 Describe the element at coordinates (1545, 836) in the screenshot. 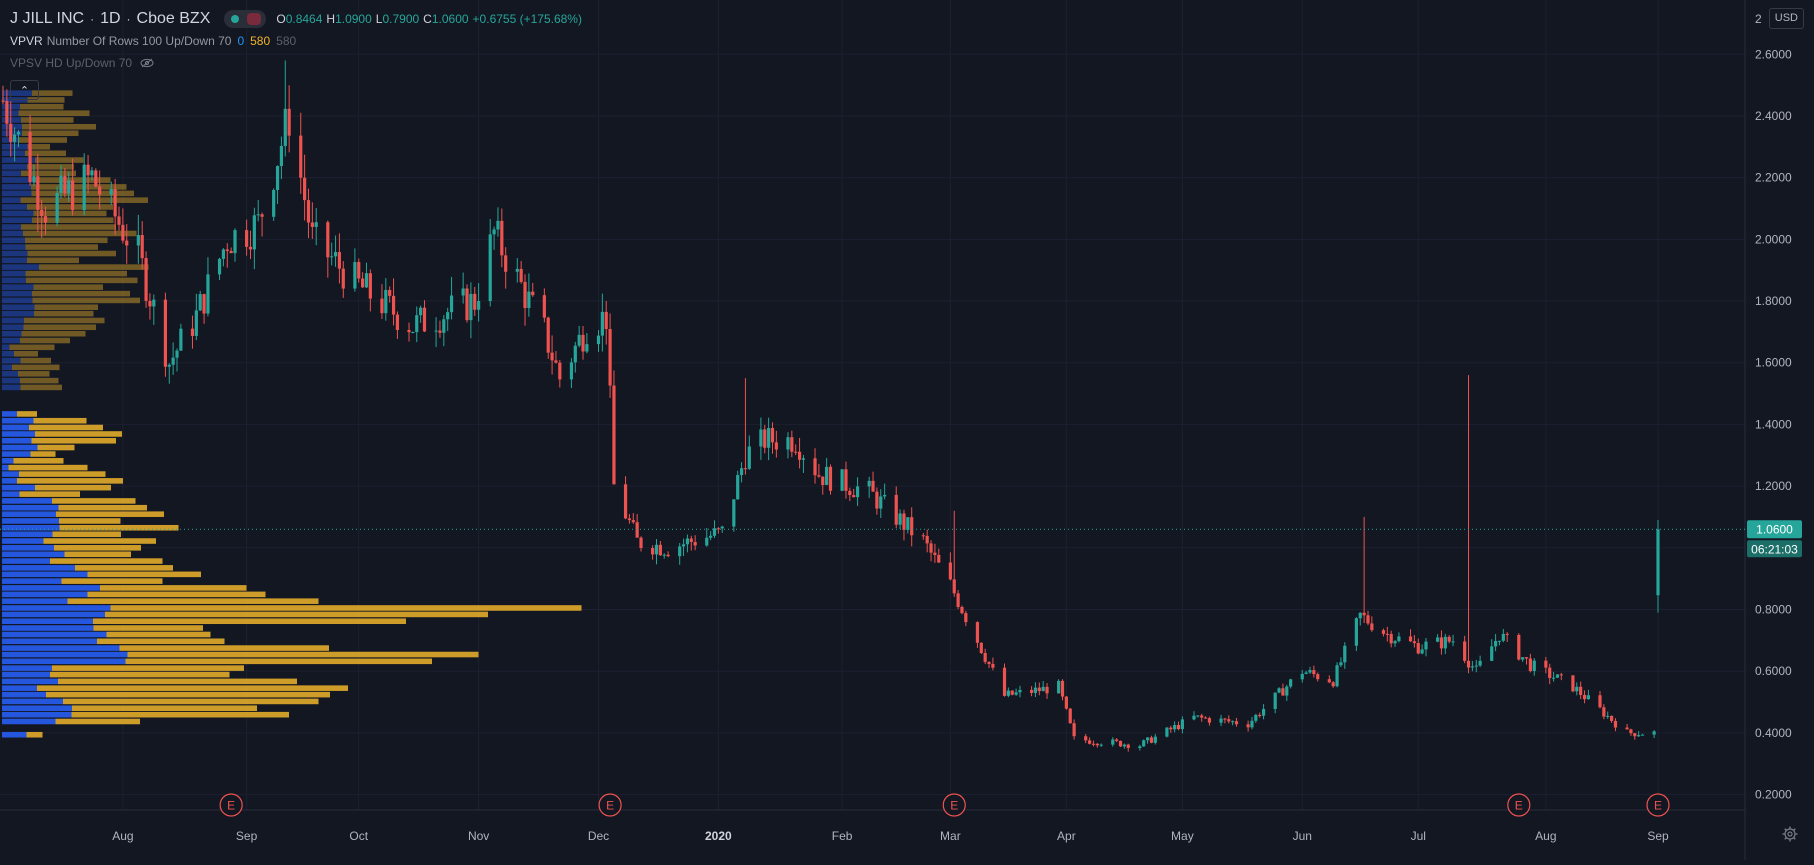

I see `x-tick-label: Aug` at that location.